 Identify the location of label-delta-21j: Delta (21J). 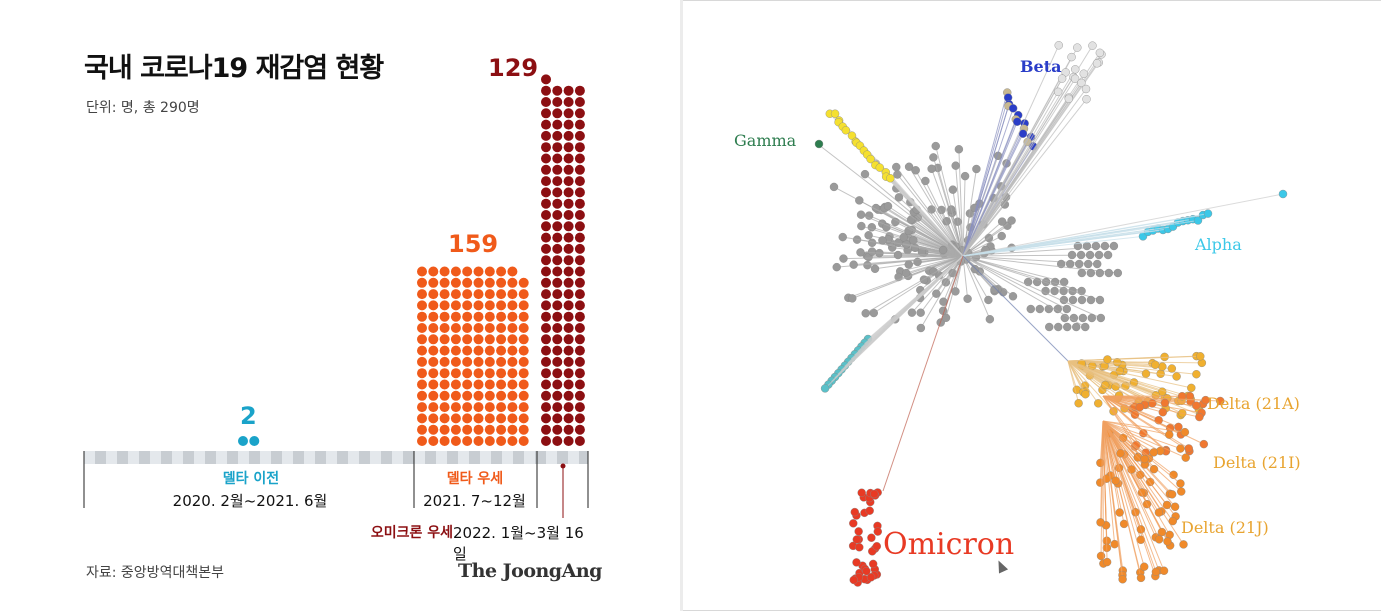
(1225, 527).